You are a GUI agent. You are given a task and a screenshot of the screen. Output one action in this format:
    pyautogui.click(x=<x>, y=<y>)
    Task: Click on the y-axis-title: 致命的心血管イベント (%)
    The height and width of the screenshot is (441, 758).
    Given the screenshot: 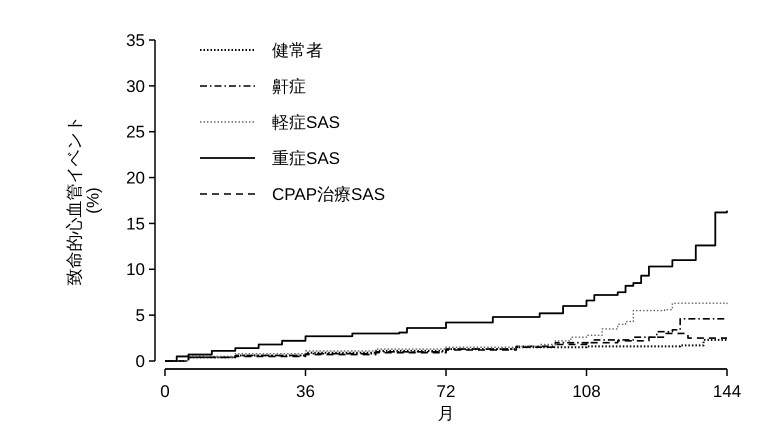 What is the action you would take?
    pyautogui.click(x=84, y=201)
    